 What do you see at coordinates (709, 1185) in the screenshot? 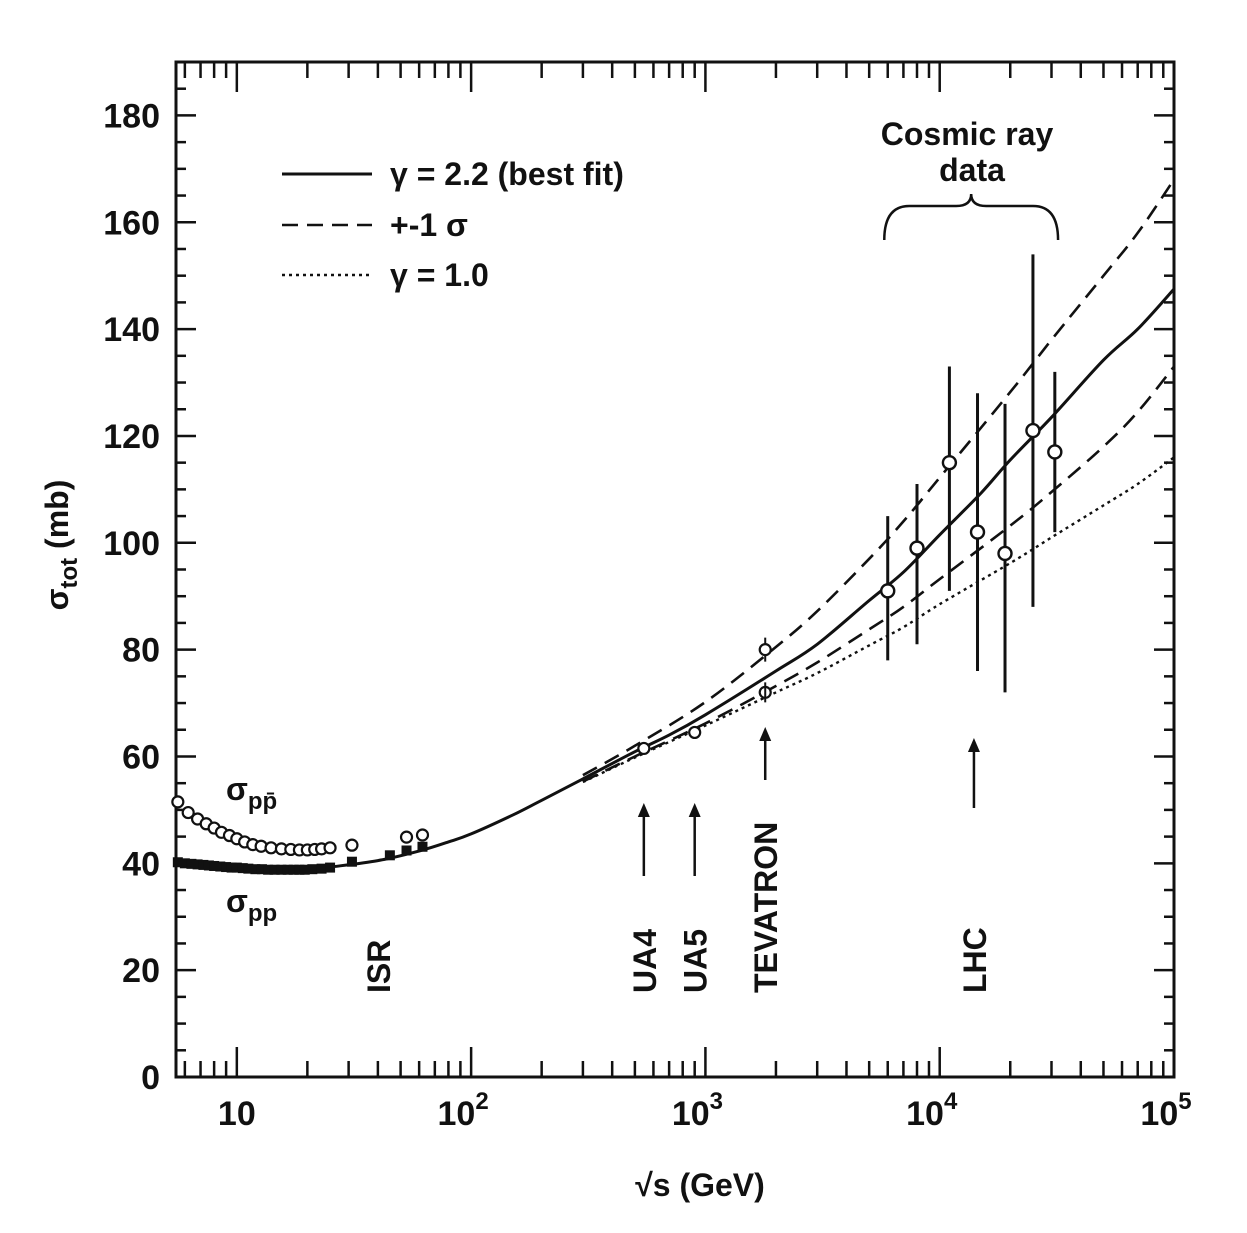
I see `x-axis-text: s (GeV)` at bounding box center [709, 1185].